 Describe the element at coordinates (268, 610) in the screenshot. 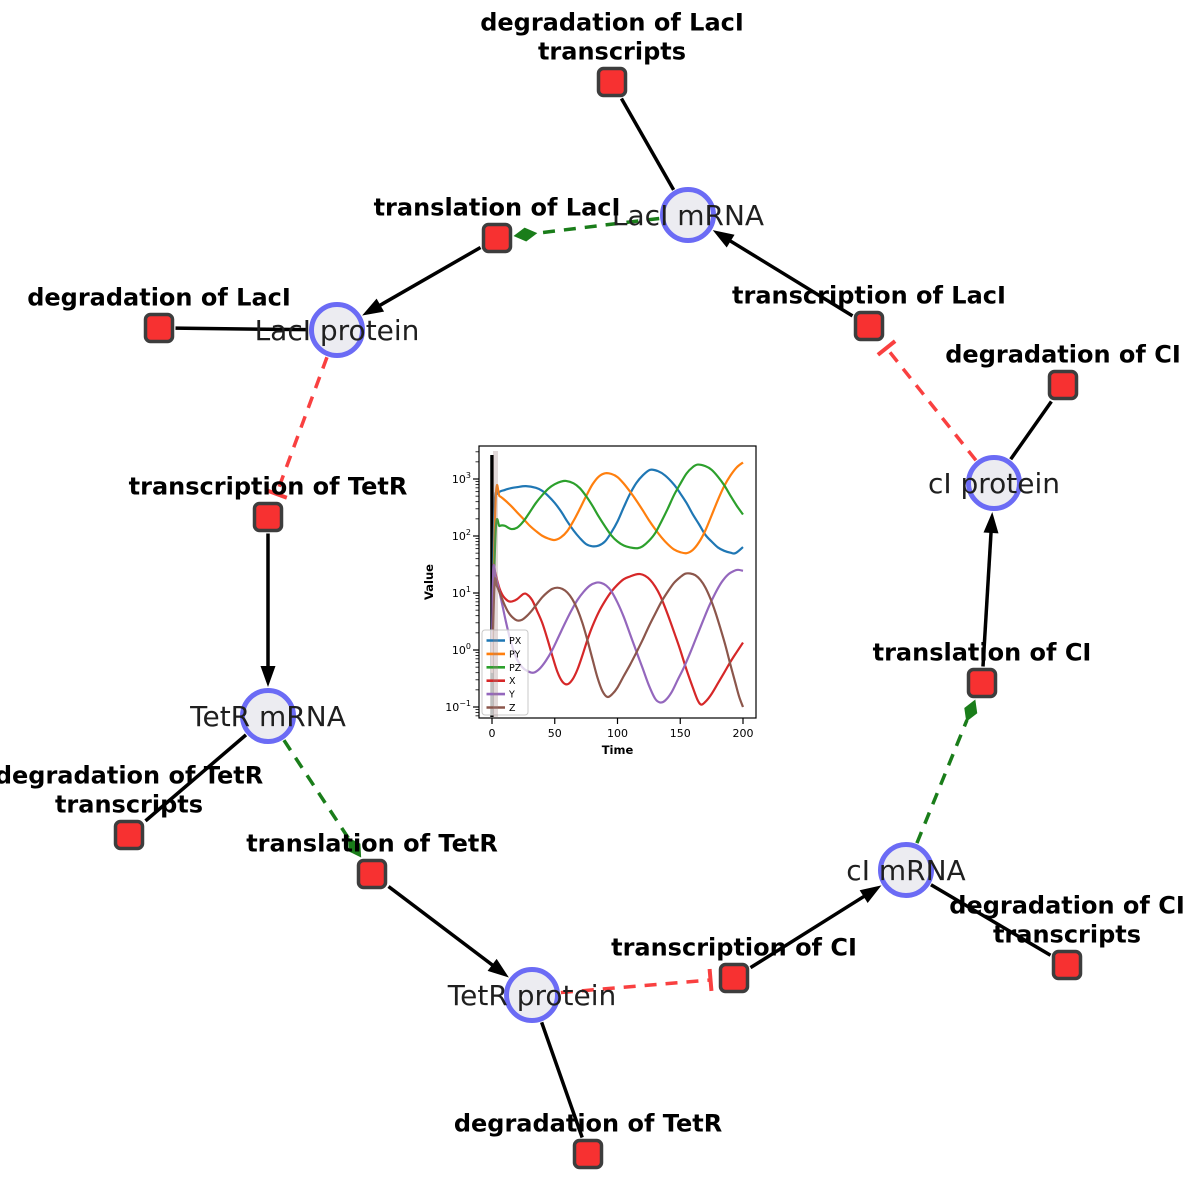

I see `edge-transcription-of-tetr--tetr-mrna` at that location.